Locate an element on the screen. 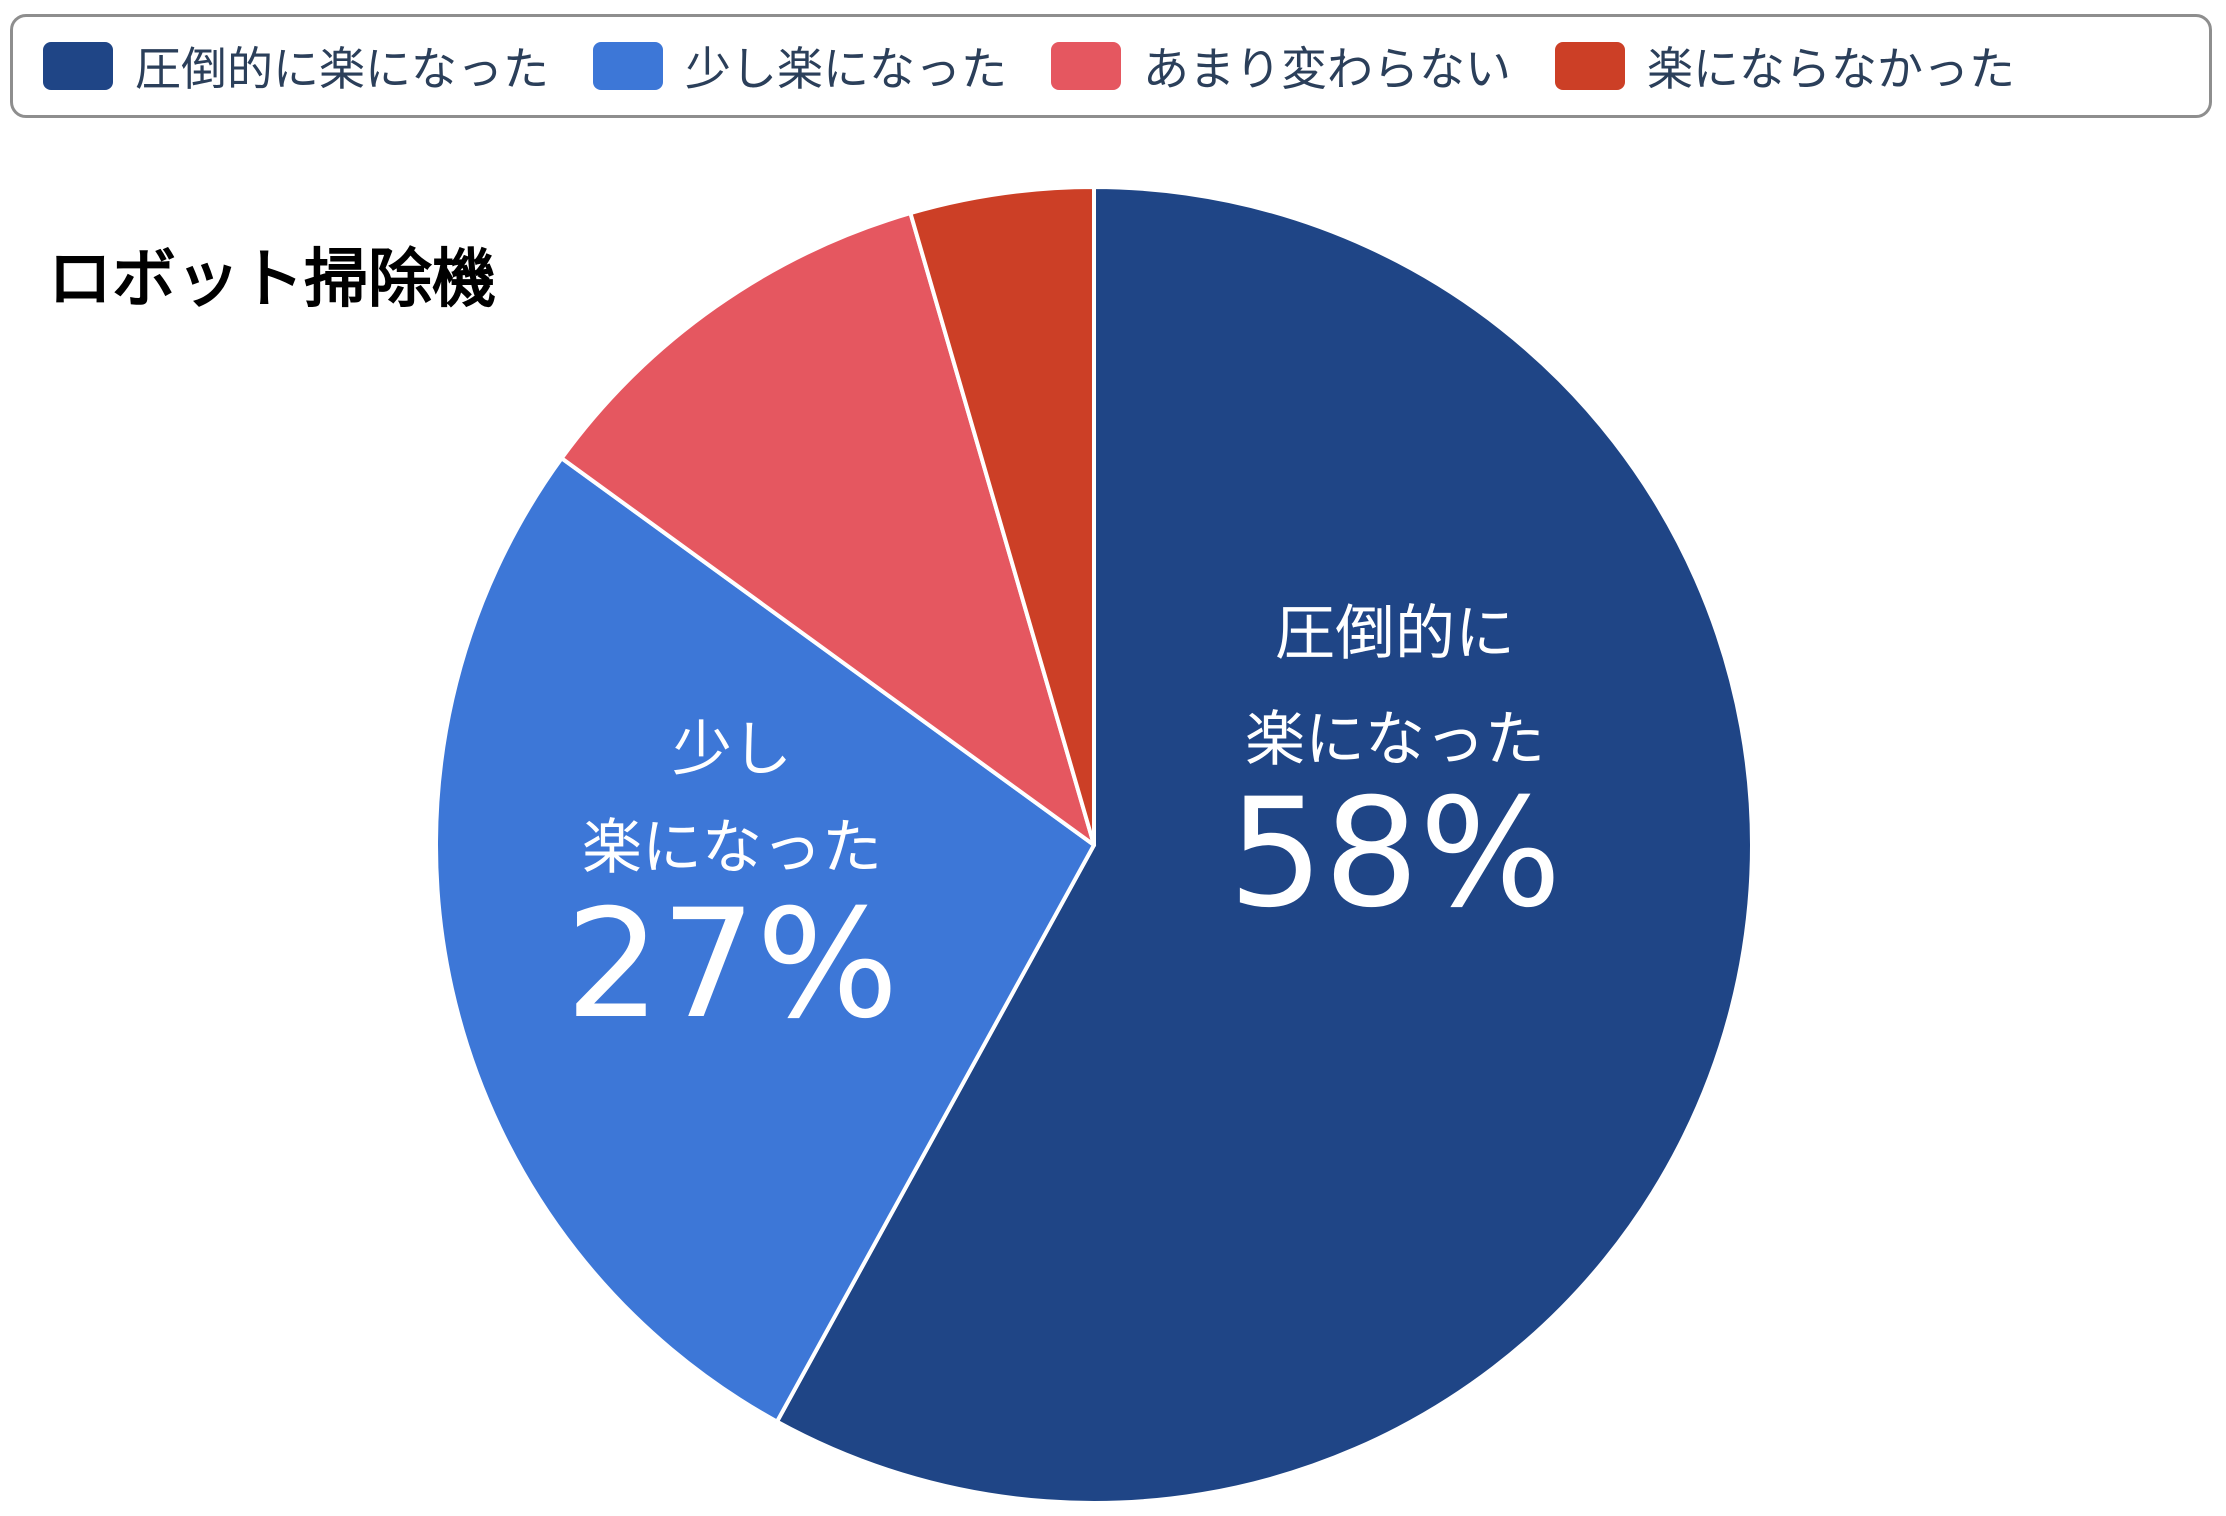 Image resolution: width=2226 pixels, height=1516 pixels. legend-label: 楽にならなかった is located at coordinates (1831, 69).